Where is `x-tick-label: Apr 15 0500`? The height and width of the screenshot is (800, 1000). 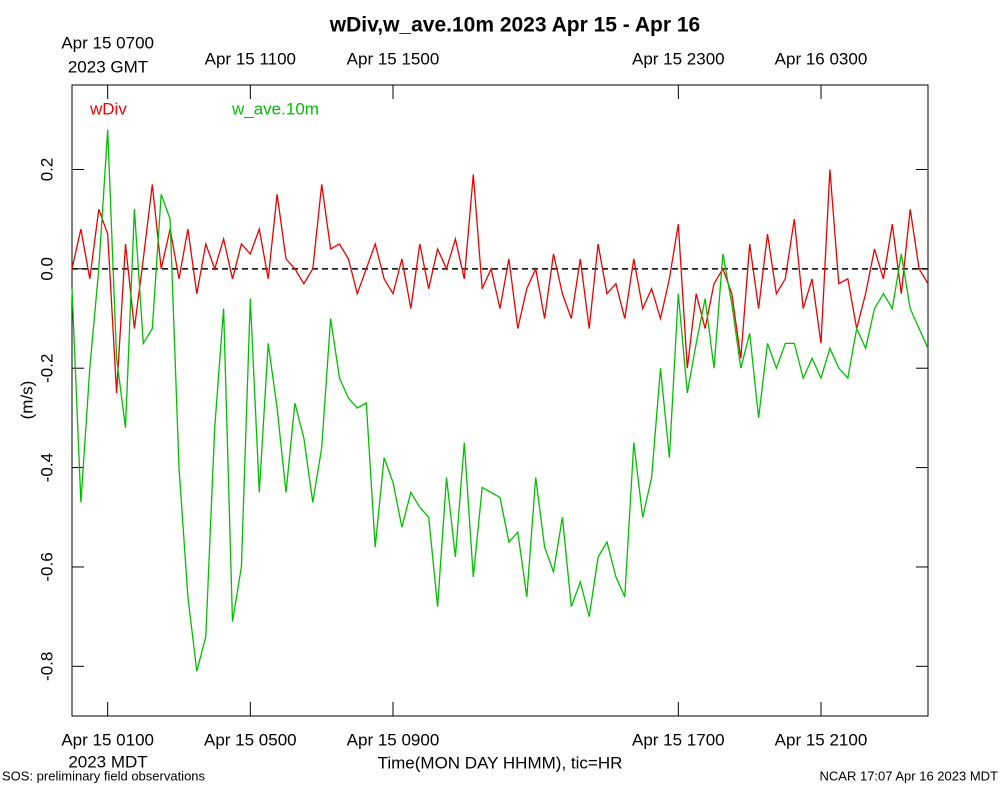 x-tick-label: Apr 15 0500 is located at coordinates (250, 739).